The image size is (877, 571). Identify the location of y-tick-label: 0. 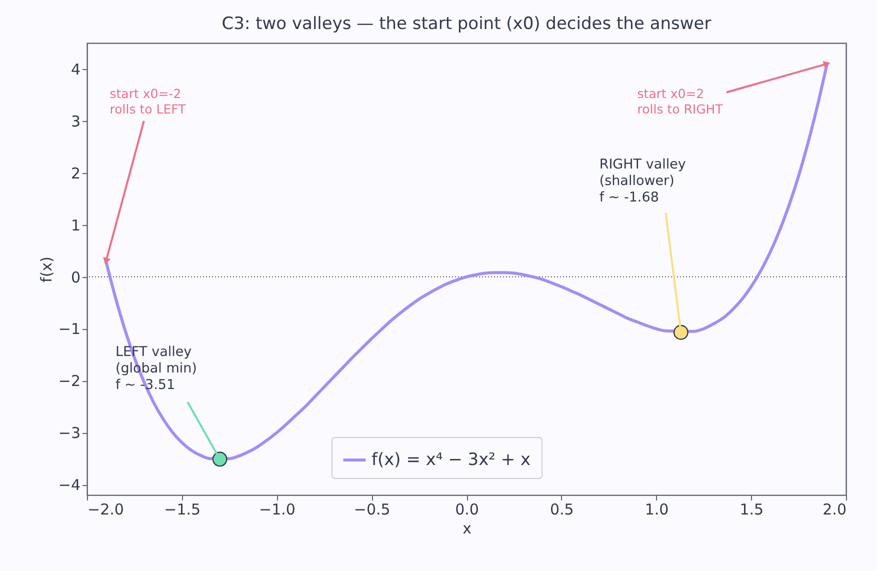
(75, 277).